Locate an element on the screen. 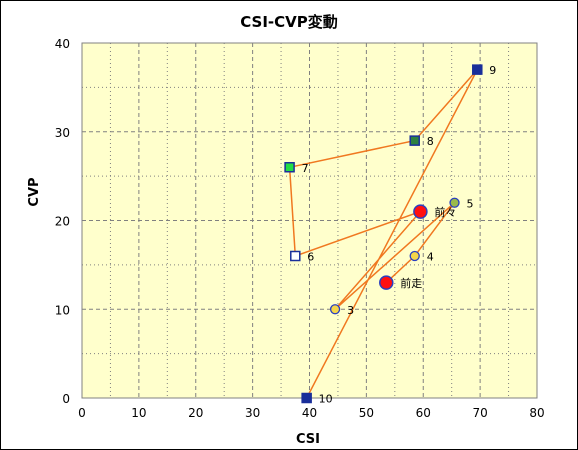 Image resolution: width=578 pixels, height=450 pixels. y-tick-label: 0 is located at coordinates (66, 399).